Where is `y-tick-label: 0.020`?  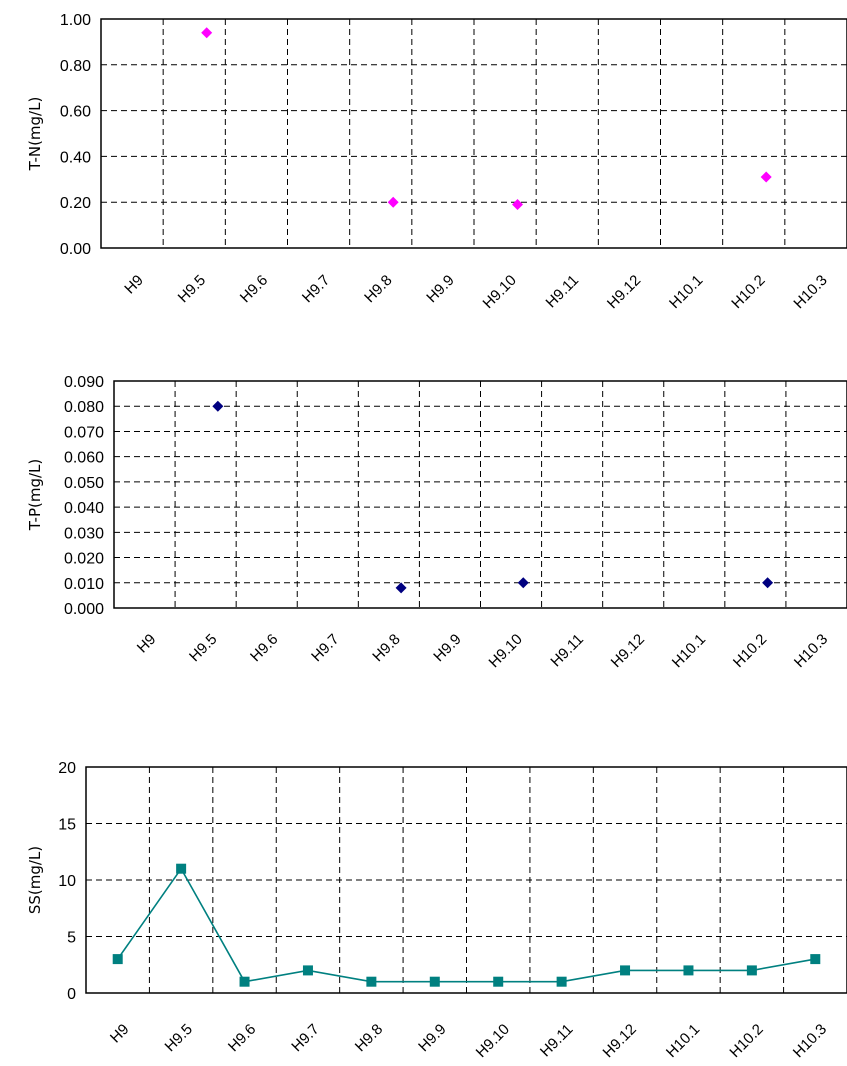 y-tick-label: 0.020 is located at coordinates (84, 559).